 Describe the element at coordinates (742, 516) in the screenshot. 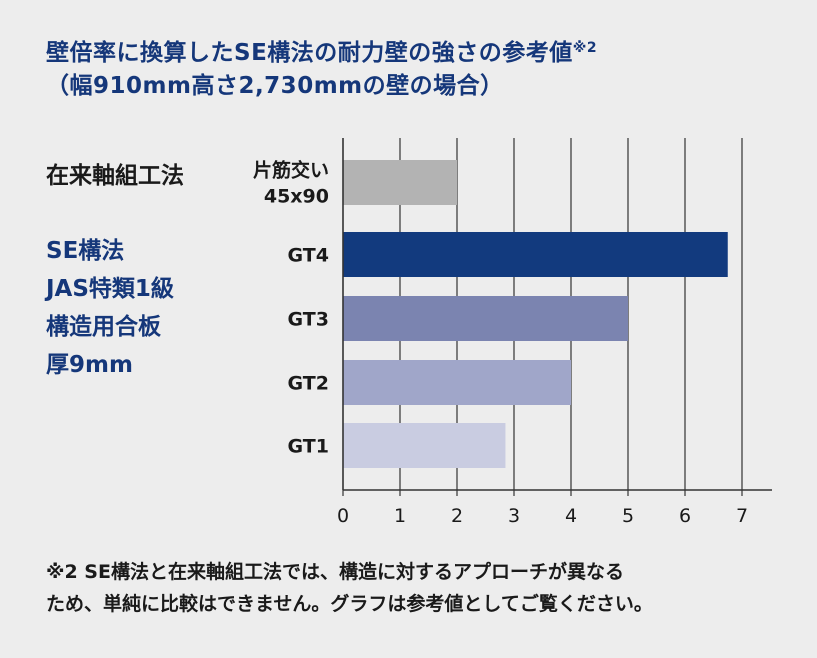

I see `x-tick-label-7: 7` at that location.